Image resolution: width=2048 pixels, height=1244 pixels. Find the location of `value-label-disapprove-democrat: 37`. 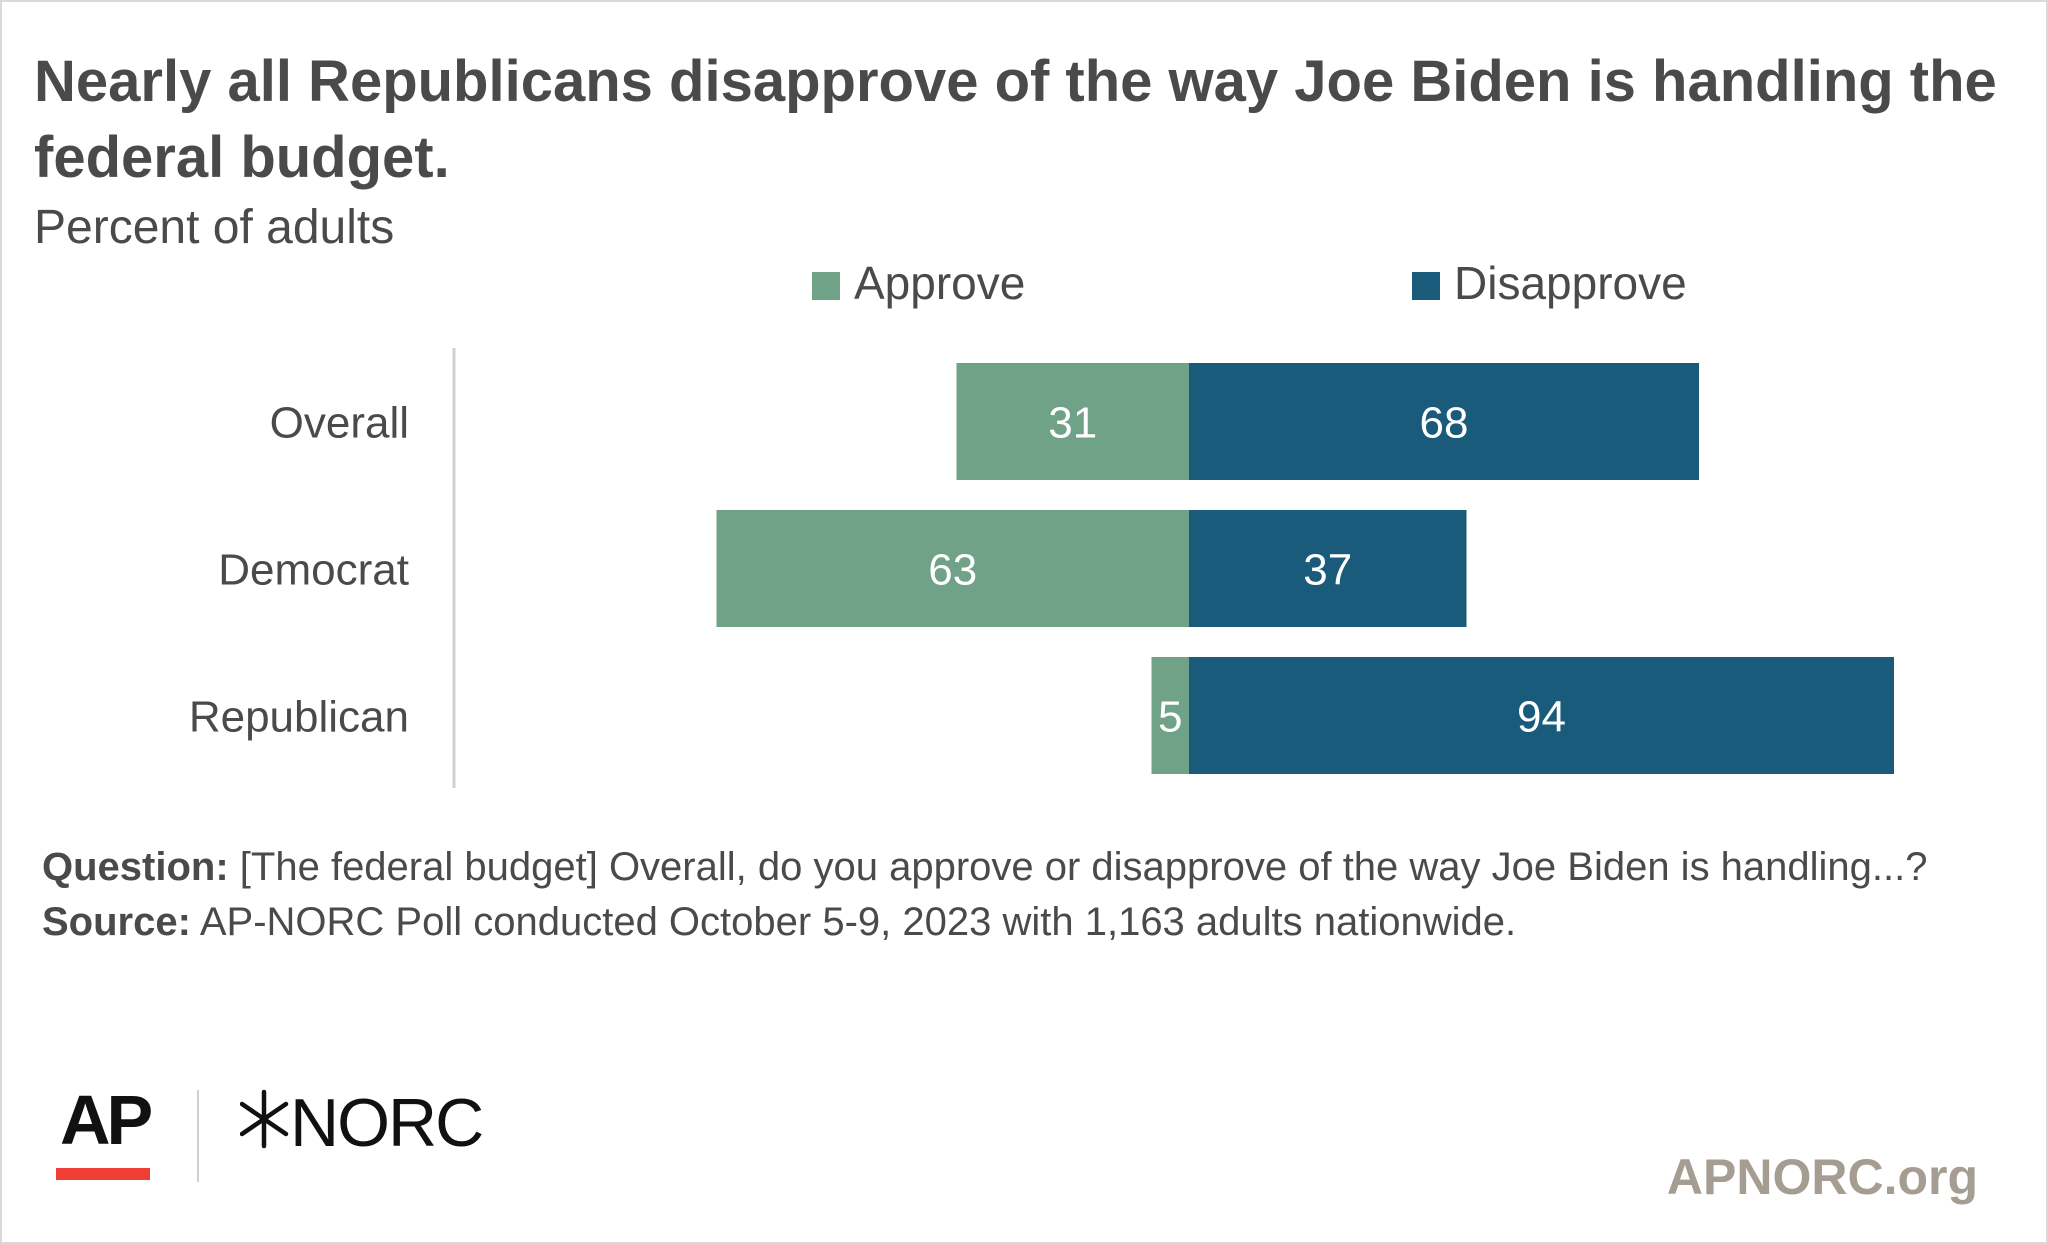

value-label-disapprove-democrat: 37 is located at coordinates (1327, 570).